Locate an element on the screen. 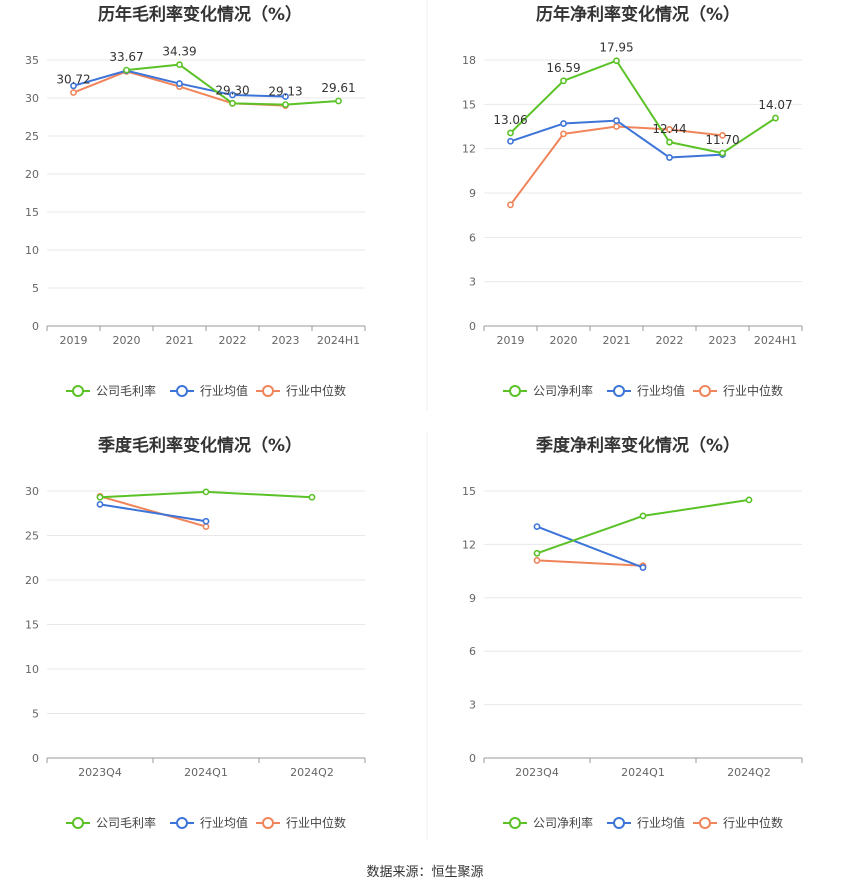  y-tick-label: 25 is located at coordinates (32, 536).